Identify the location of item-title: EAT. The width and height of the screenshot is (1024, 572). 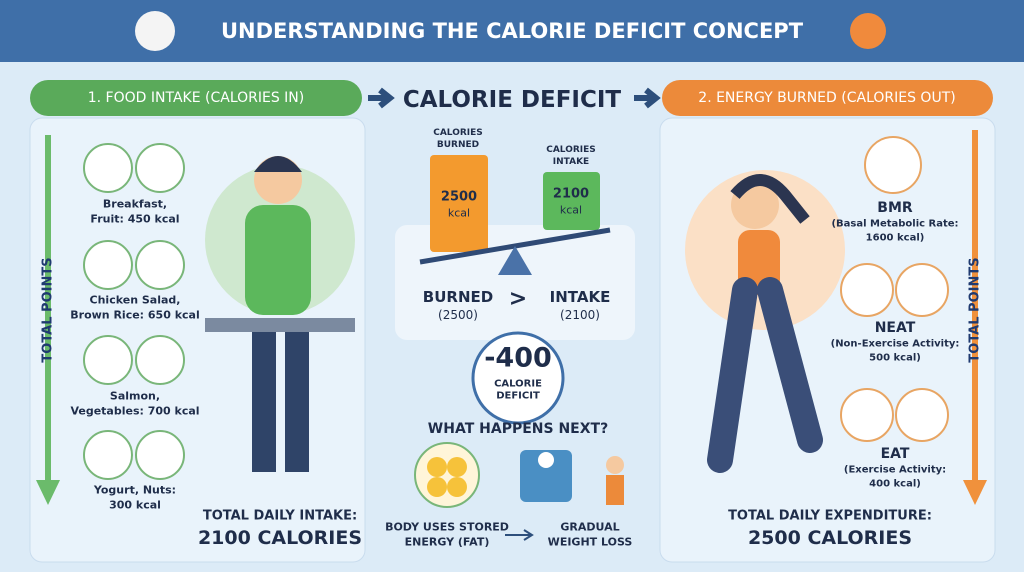
(895, 454).